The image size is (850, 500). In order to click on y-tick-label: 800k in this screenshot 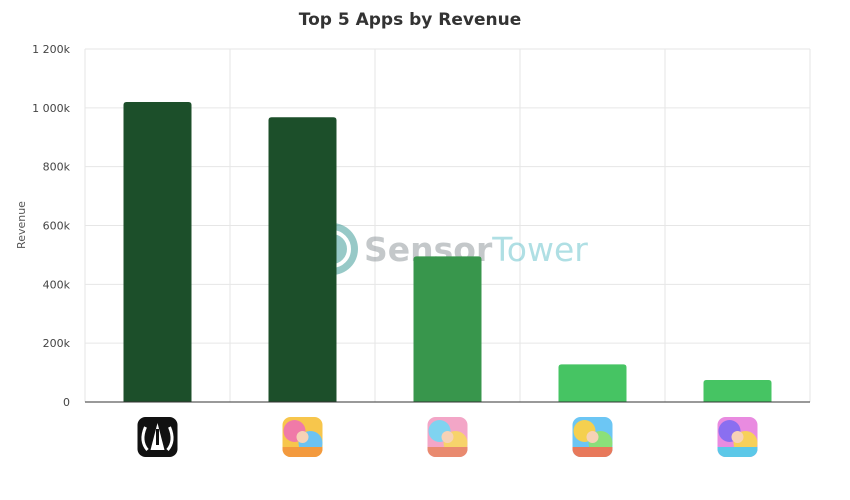, I will do `click(57, 167)`.